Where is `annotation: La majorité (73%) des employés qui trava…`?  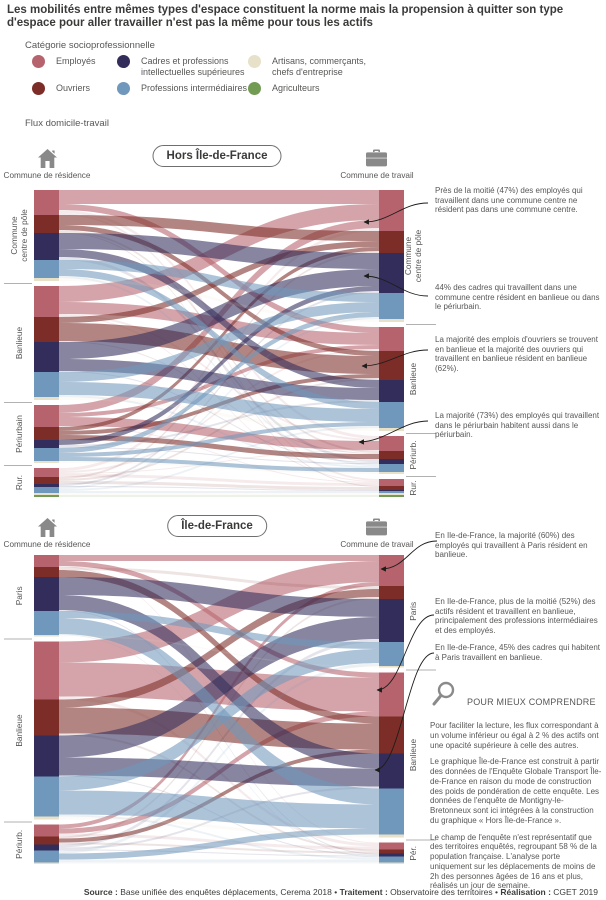
annotation: La majorité (73%) des employés qui trava… is located at coordinates (517, 425).